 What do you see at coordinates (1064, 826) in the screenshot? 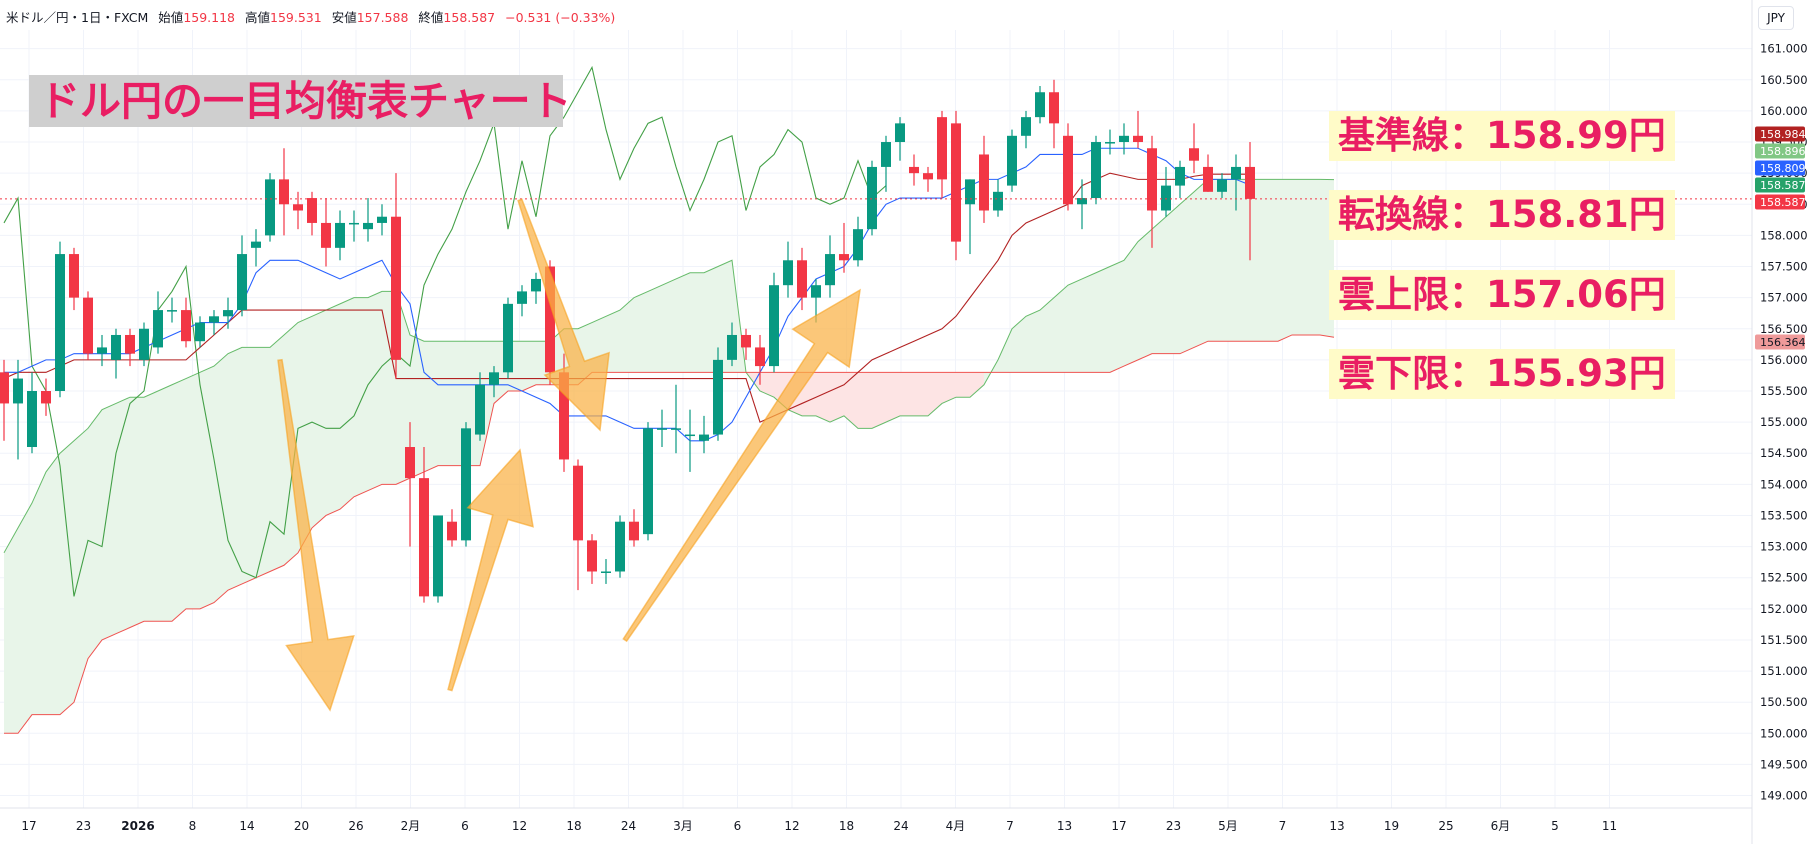
I see `time-tick-label: 13` at bounding box center [1064, 826].